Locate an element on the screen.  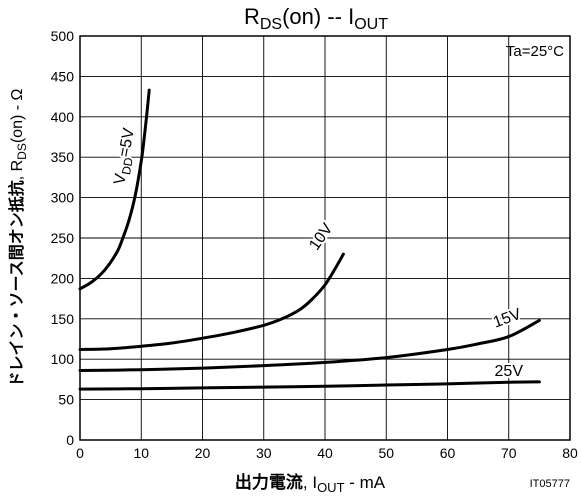
series-label-vdd5v: VDD=5V is located at coordinates (126, 157).